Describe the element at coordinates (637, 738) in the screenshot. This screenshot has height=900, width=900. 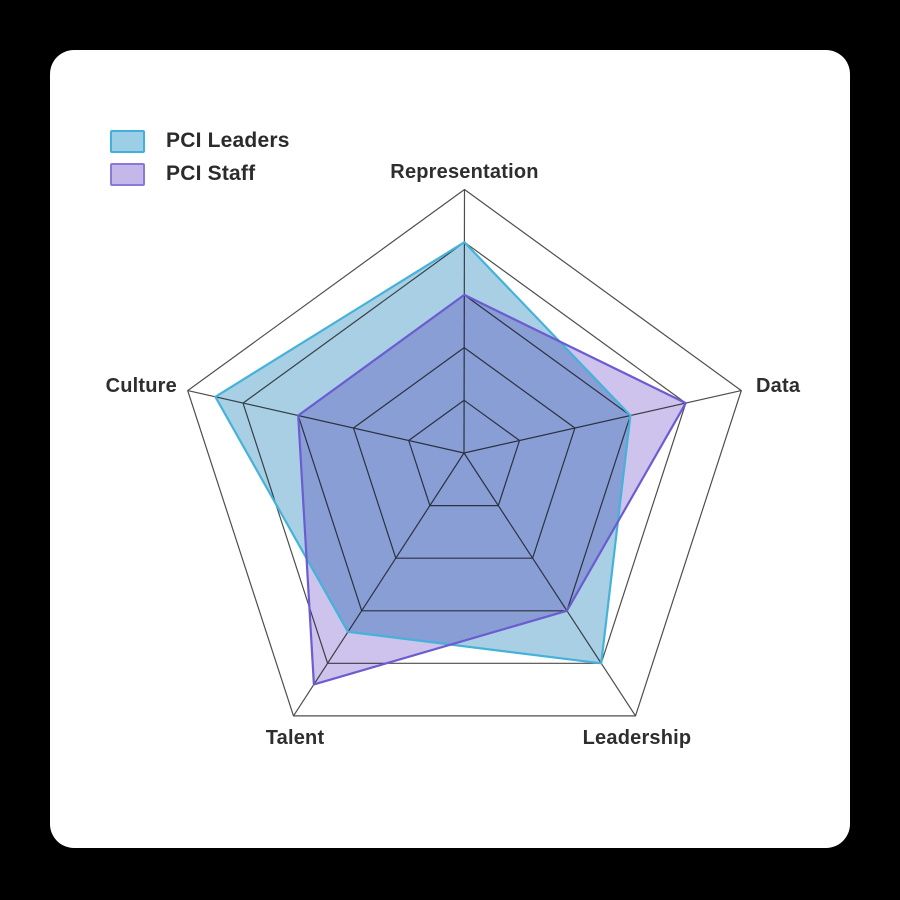
I see `axis-label-leadership: Leadership` at that location.